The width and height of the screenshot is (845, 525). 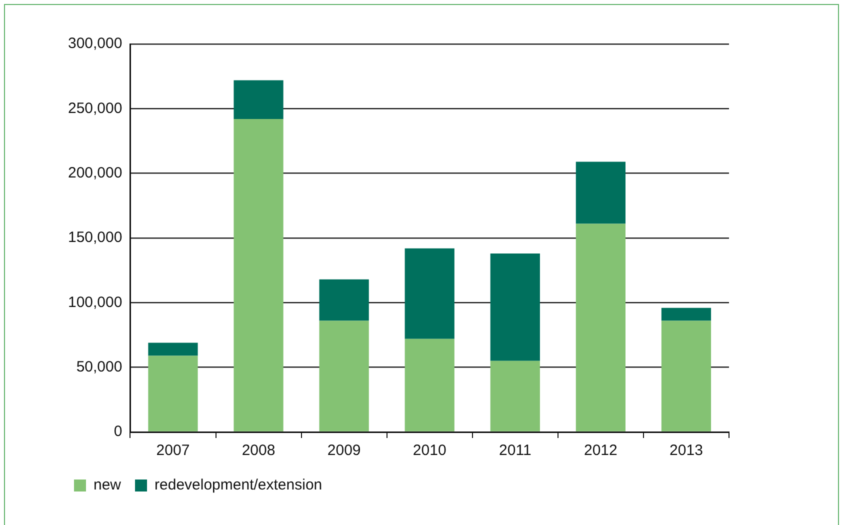 What do you see at coordinates (344, 451) in the screenshot?
I see `x-tick-label: 2009` at bounding box center [344, 451].